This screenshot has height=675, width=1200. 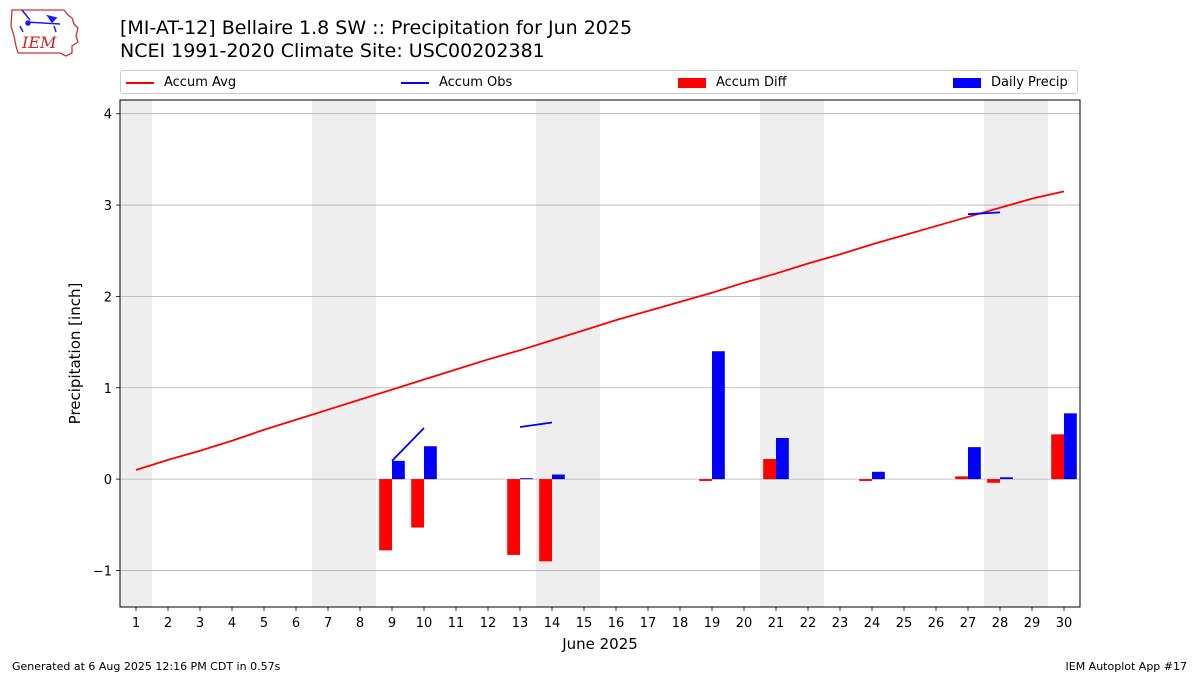 I want to click on x-tick-label: 6, so click(x=296, y=623).